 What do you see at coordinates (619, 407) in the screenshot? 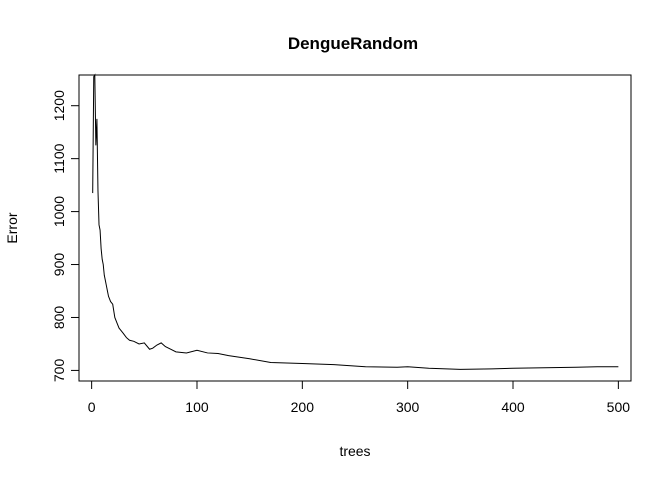
I see `x-tick-label: 500` at bounding box center [619, 407].